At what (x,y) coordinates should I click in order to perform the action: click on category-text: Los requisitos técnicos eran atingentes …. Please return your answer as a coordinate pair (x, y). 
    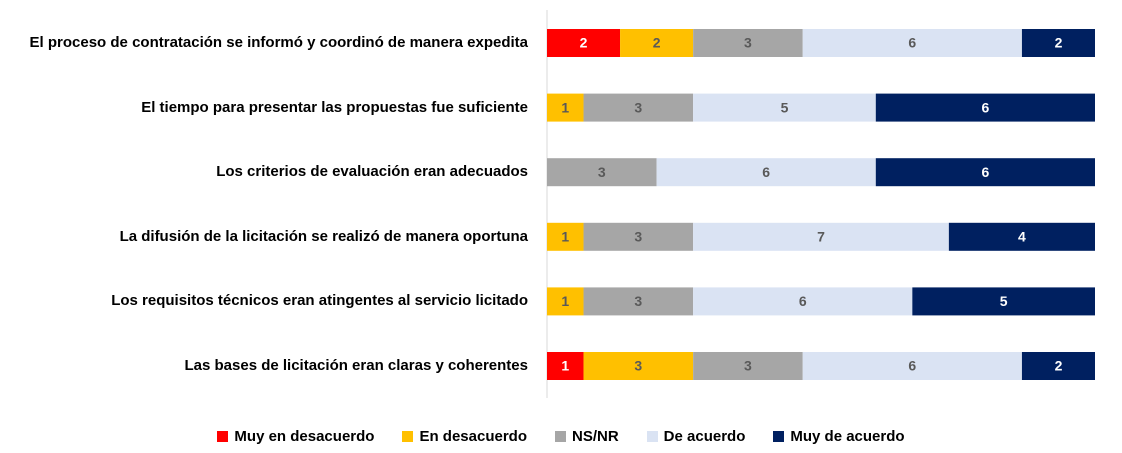
    Looking at the image, I should click on (319, 301).